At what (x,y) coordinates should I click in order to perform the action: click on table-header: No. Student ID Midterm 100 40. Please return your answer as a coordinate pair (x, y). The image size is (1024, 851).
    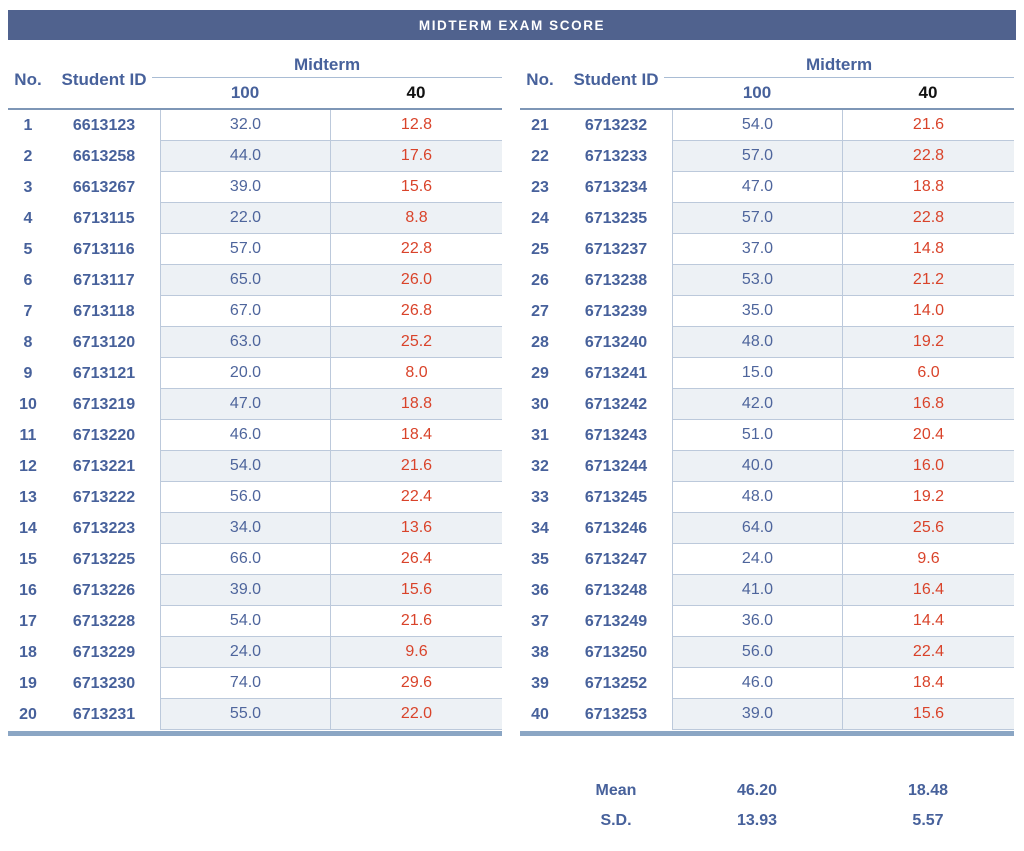
    Looking at the image, I should click on (255, 78).